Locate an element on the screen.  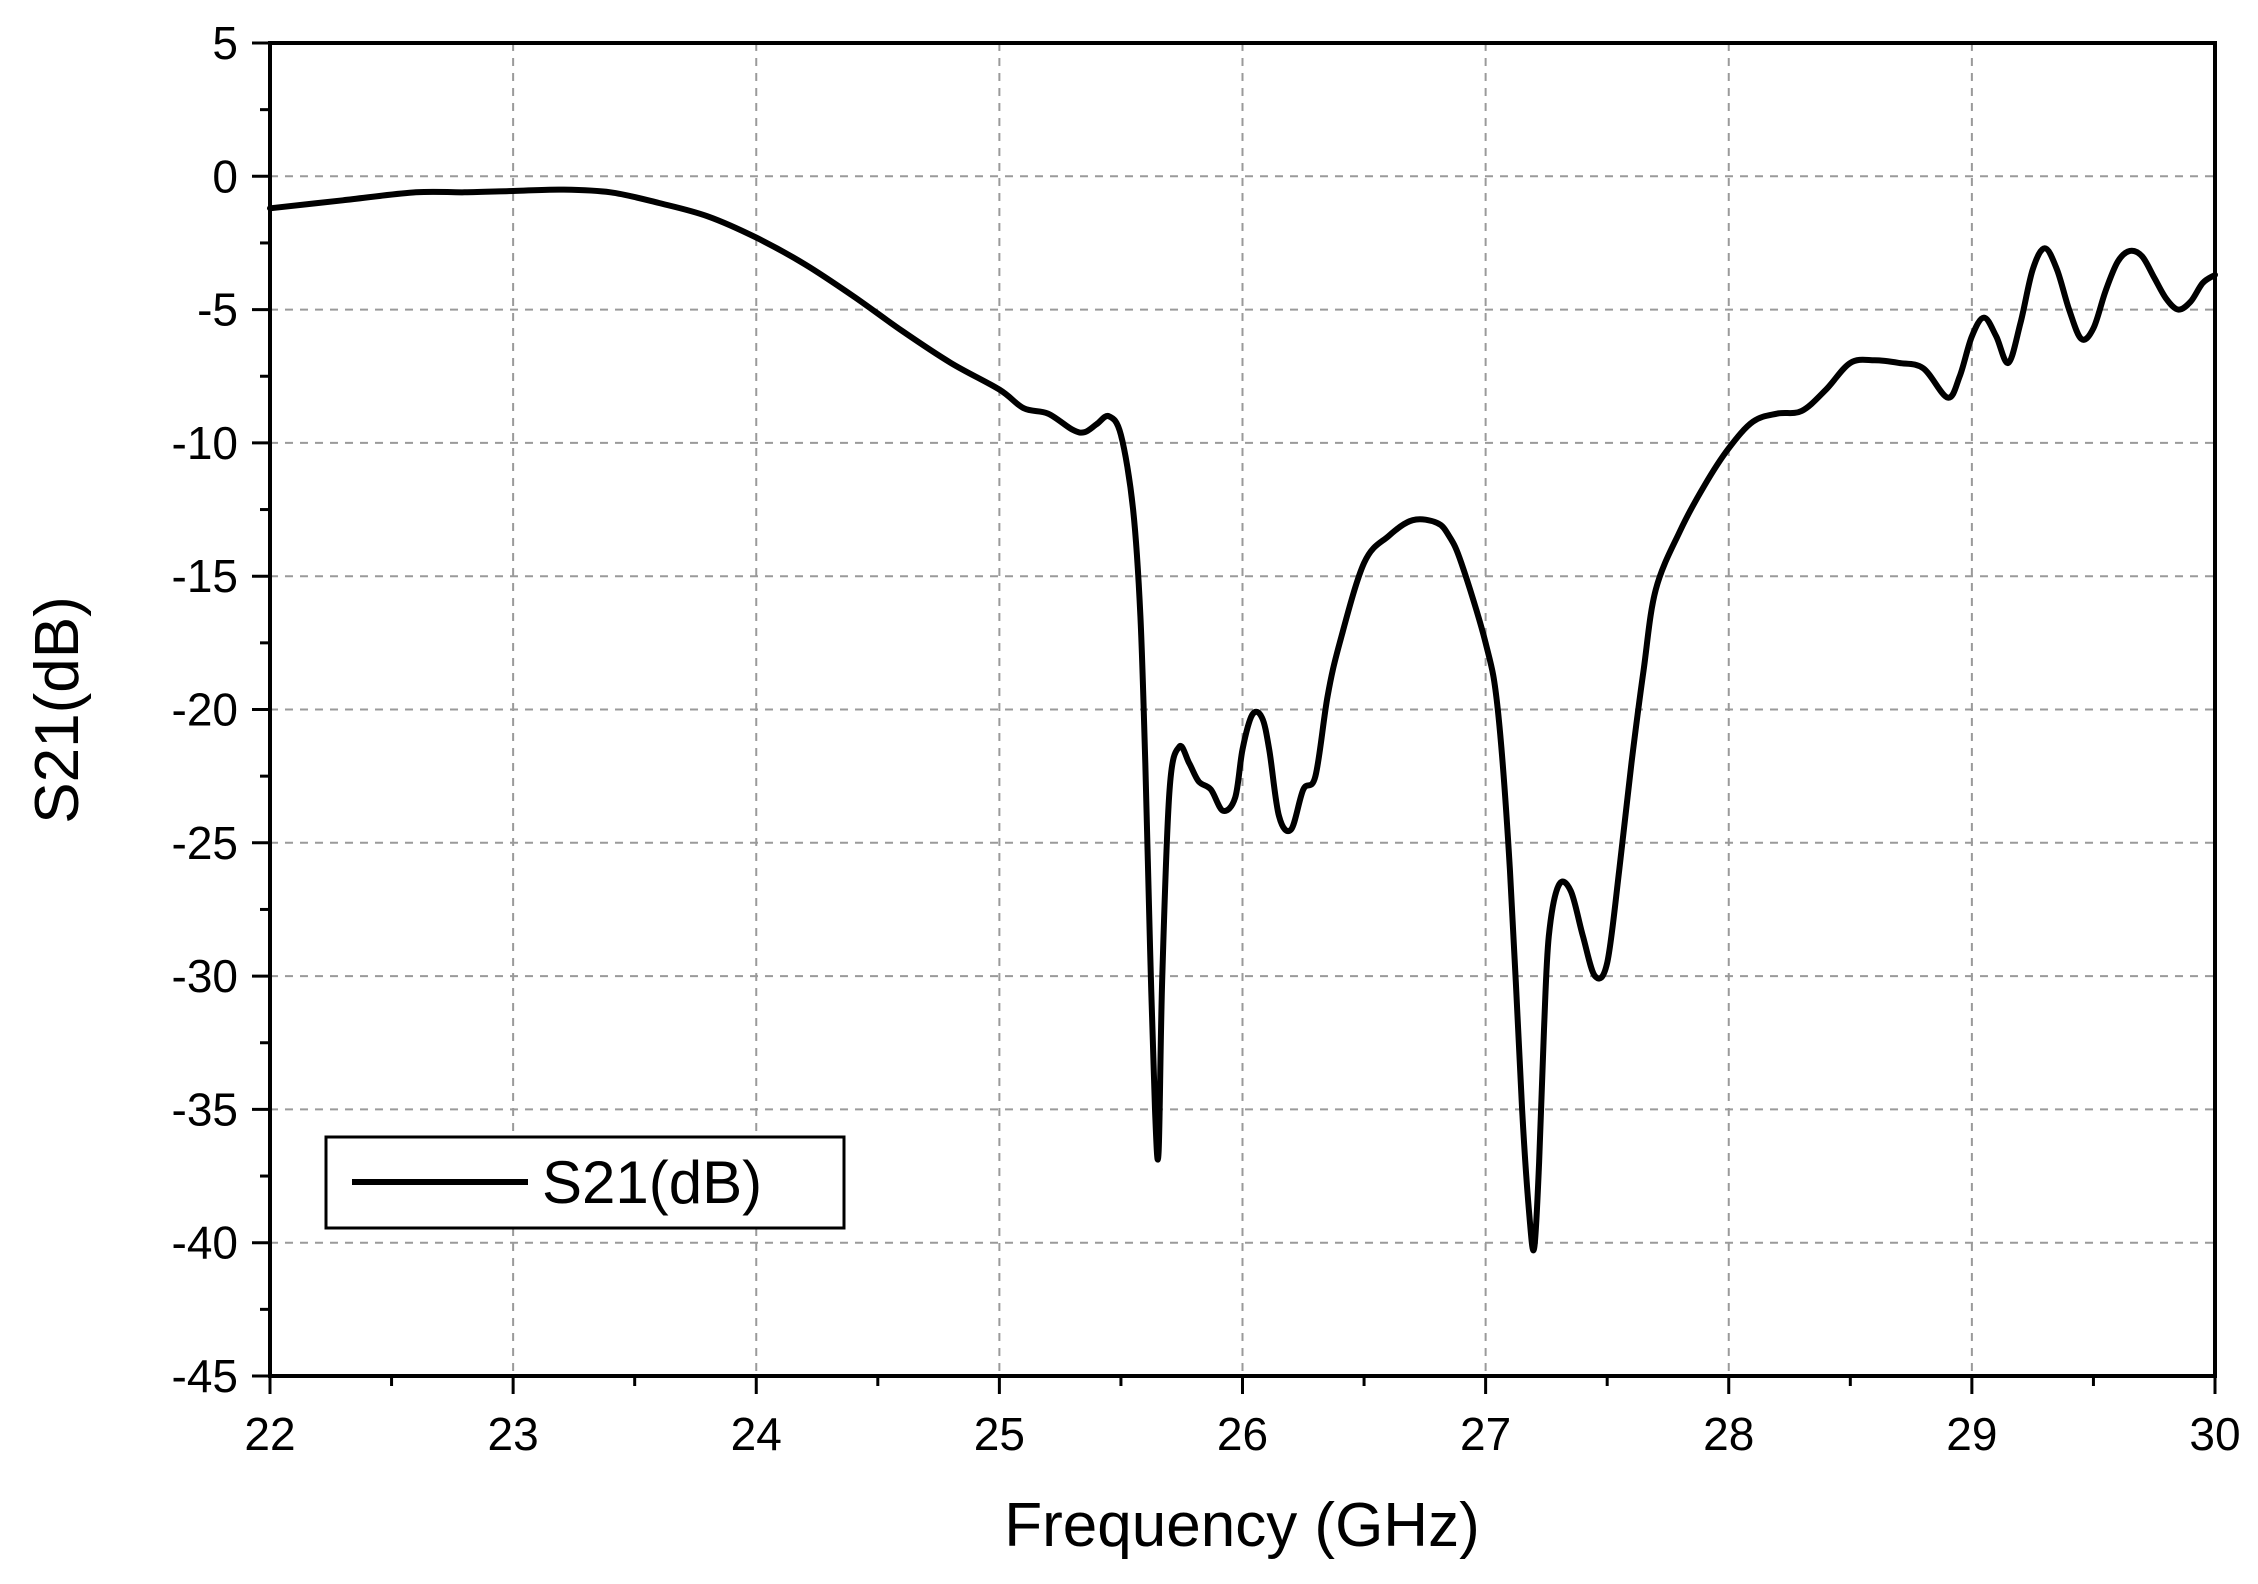
x-axis-title: Frequency (GHz) is located at coordinates (1241, 1525).